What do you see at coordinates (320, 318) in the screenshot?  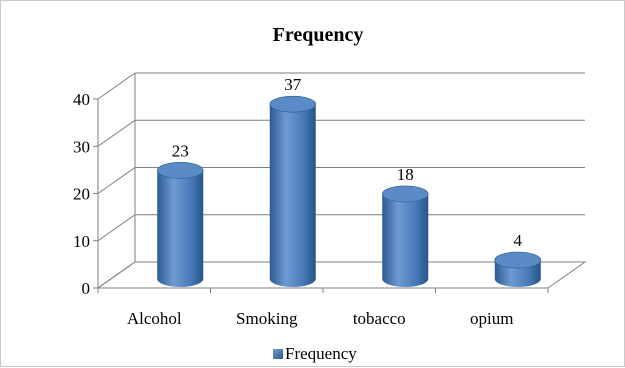 I see `category-label-layer: Alcohol Smoking tobacco opium` at bounding box center [320, 318].